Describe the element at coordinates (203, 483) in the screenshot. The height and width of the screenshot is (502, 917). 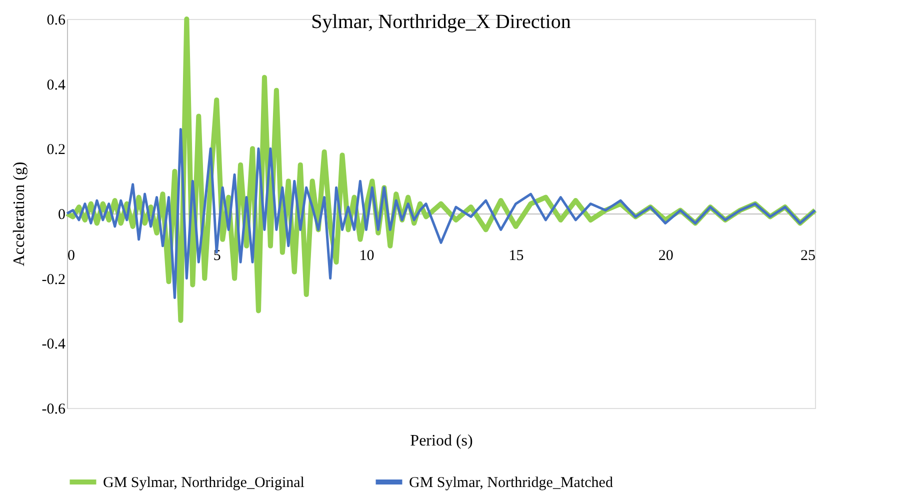
I see `legend-label: GM Sylmar, Northridge_Original` at that location.